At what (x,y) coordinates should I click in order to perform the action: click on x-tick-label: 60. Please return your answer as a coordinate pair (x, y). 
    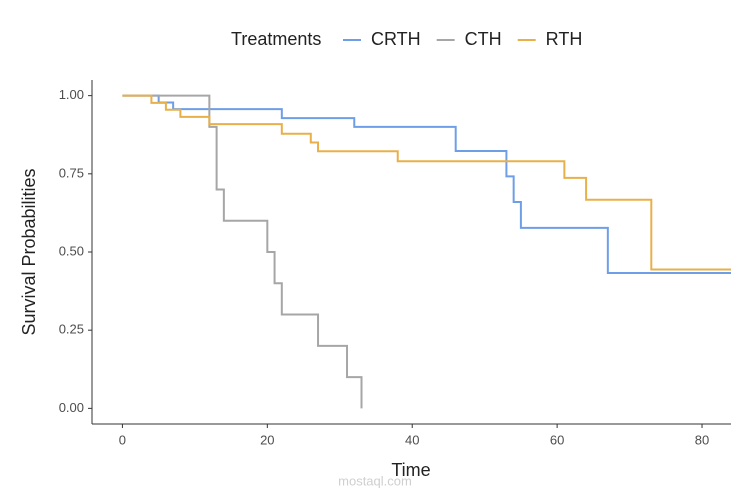
    Looking at the image, I should click on (557, 439).